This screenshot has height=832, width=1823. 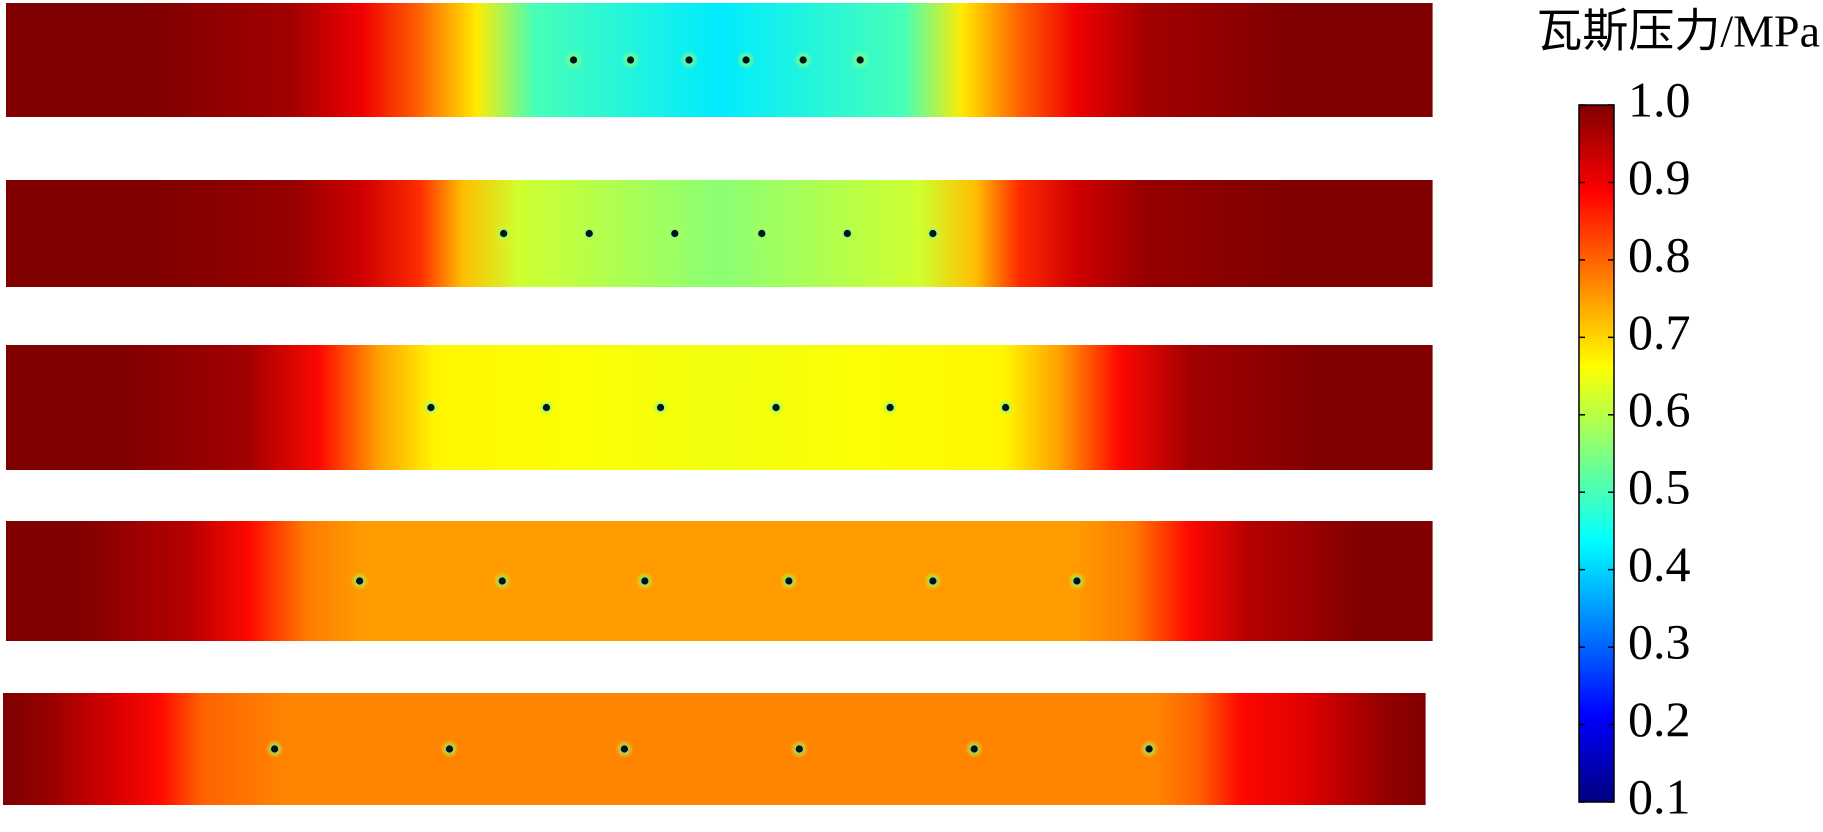 I want to click on colorbar-tick-label: 0.3, so click(x=1659, y=642).